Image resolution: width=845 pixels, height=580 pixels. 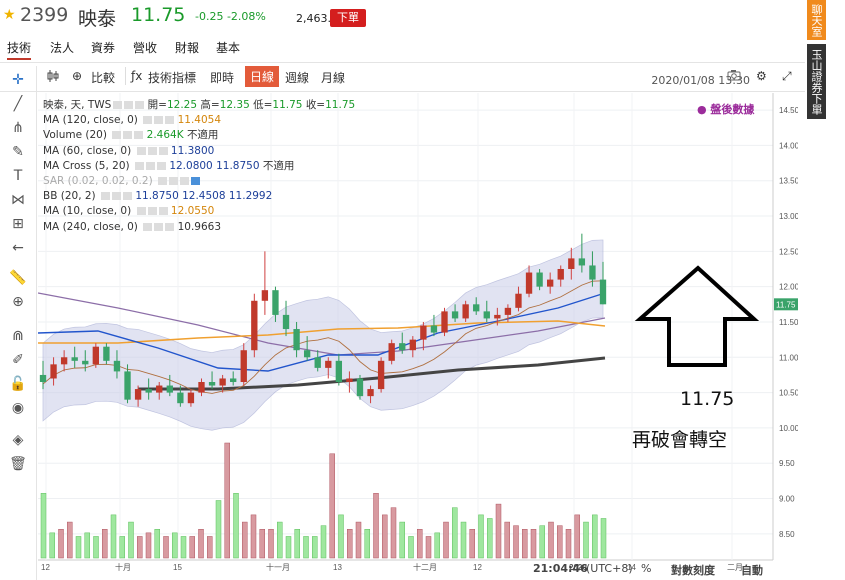 What do you see at coordinates (53, 77) in the screenshot?
I see `bar-type-icon` at bounding box center [53, 77].